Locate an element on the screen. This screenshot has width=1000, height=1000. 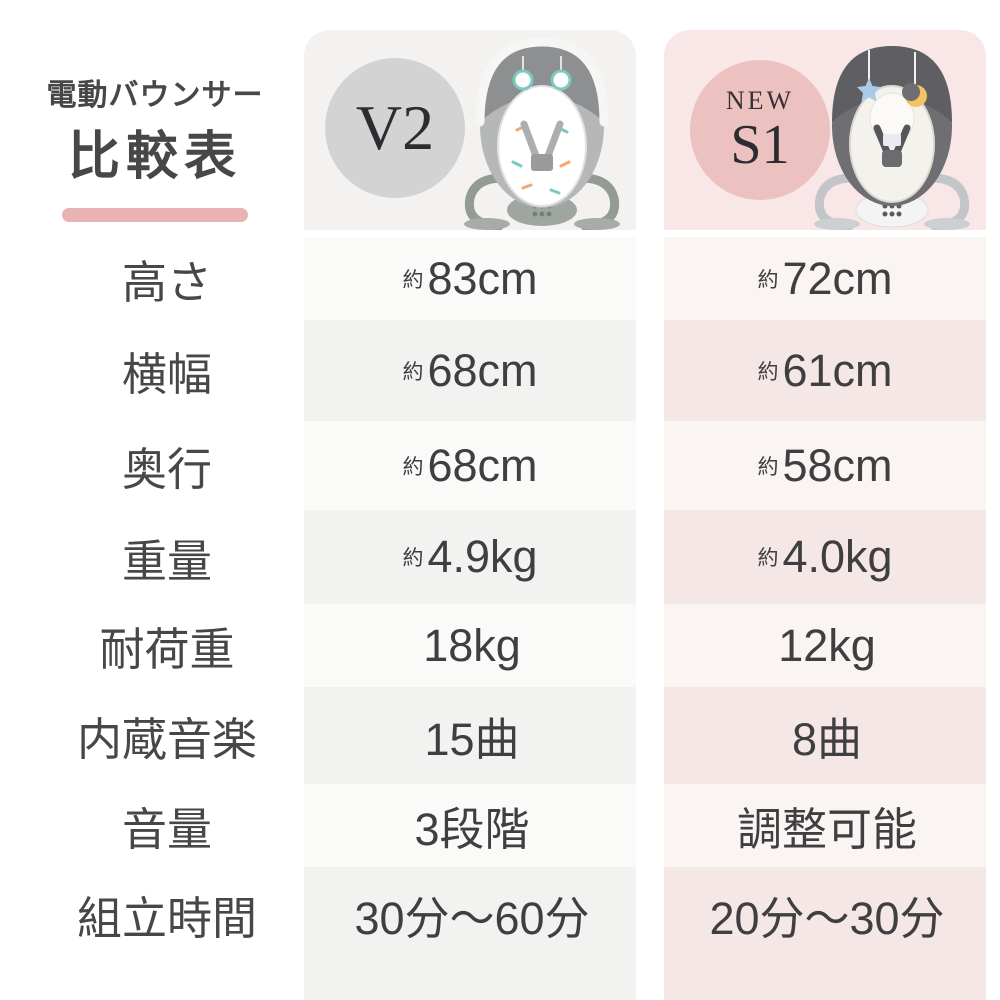
v2-load-value: 18kg is located at coordinates (470, 645).